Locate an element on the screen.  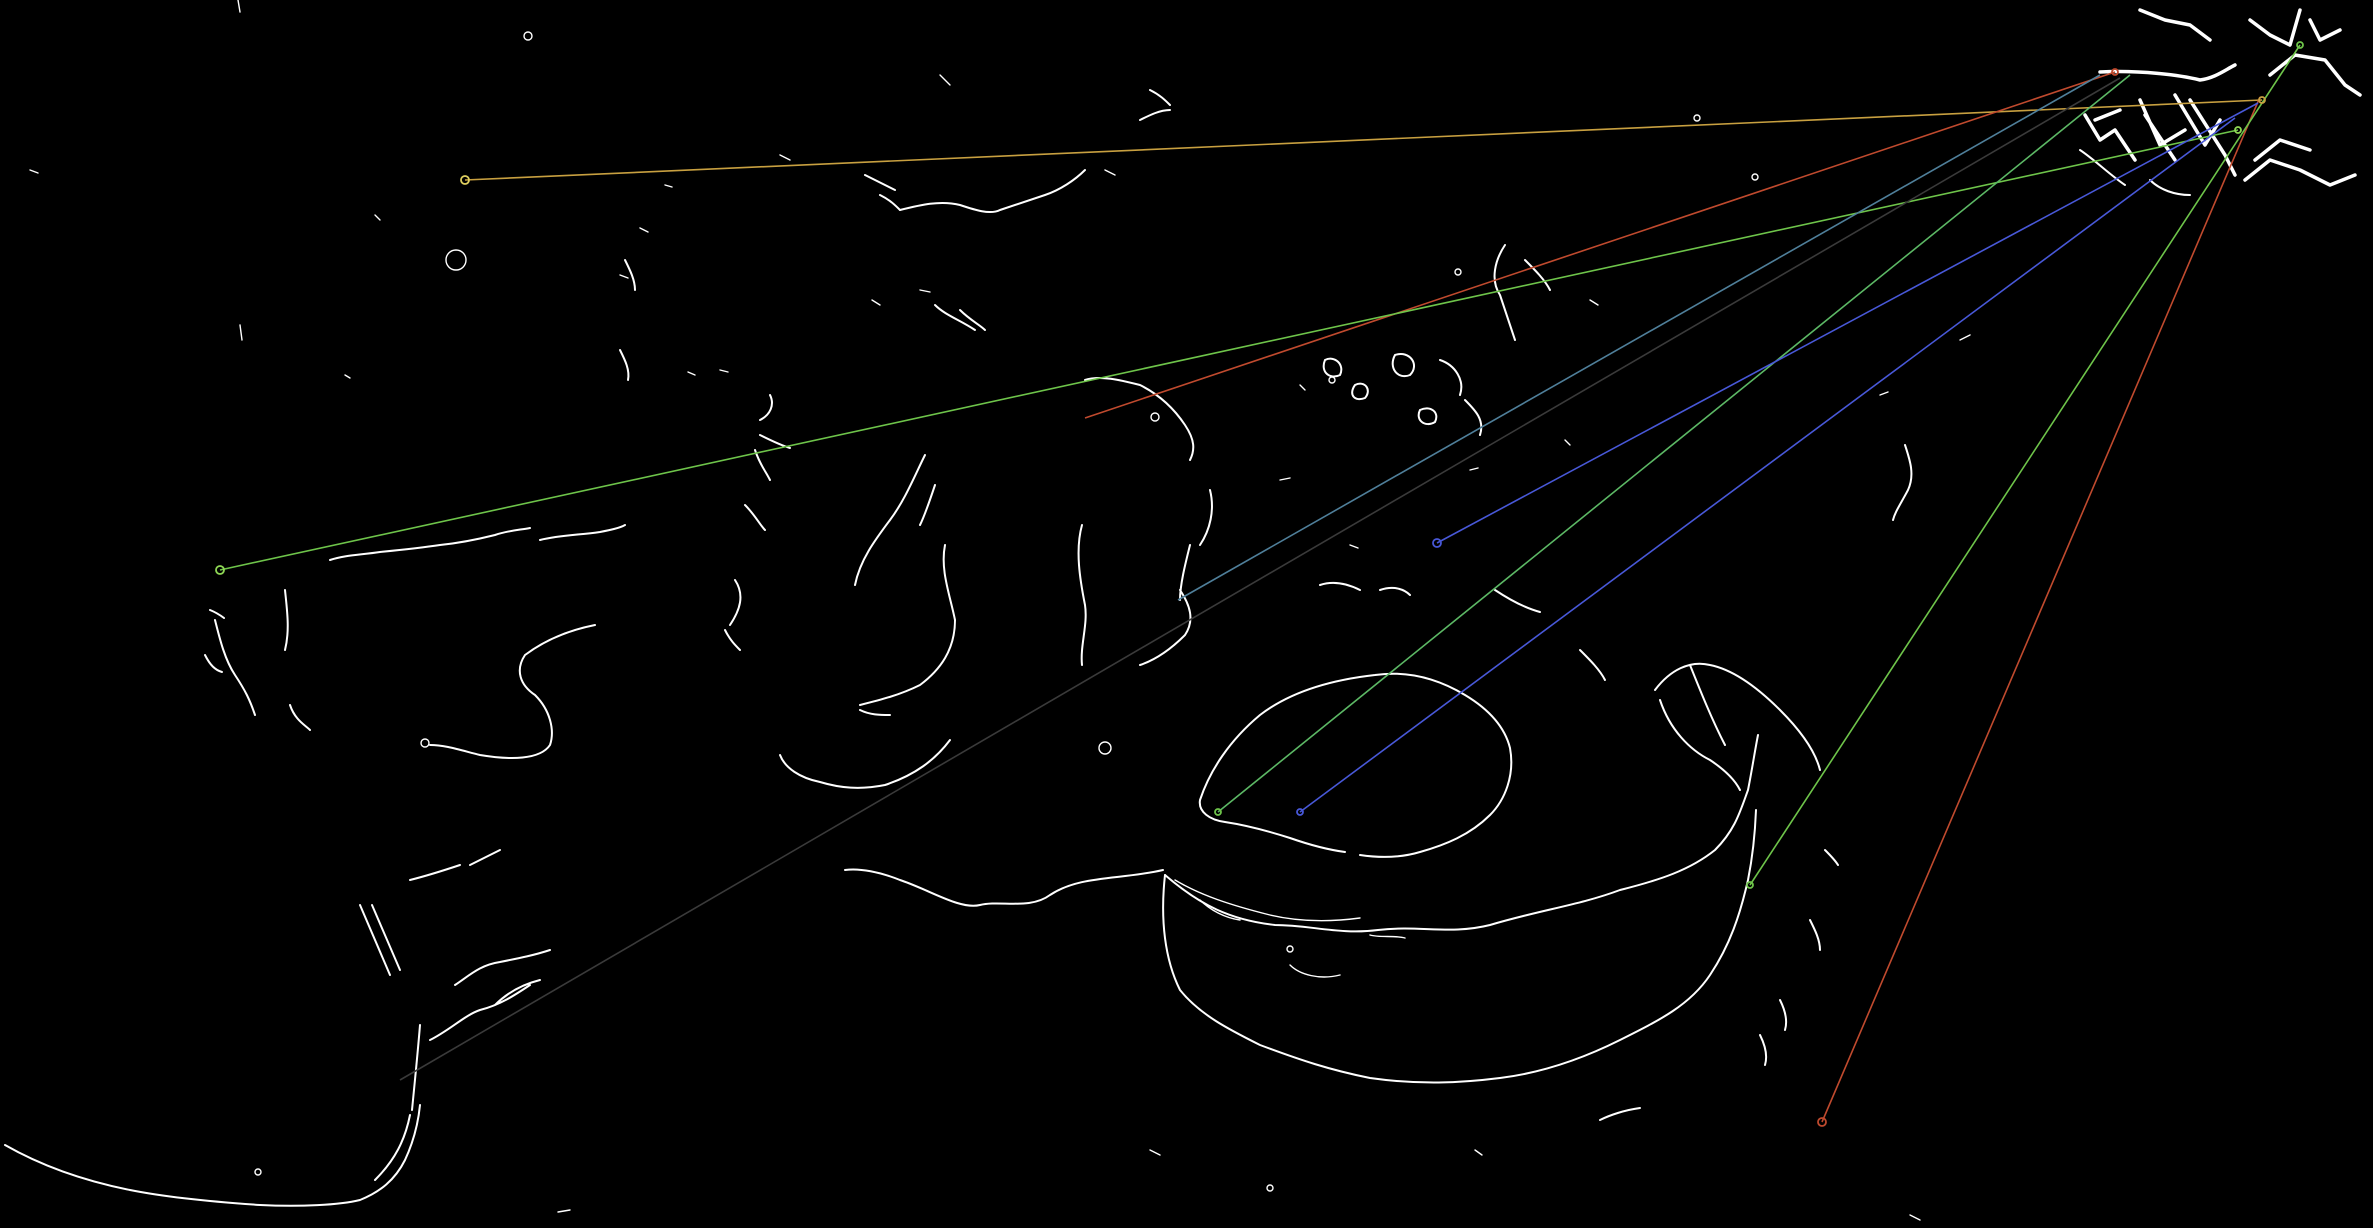
edge-top-right-letters is located at coordinates (2220, 102).